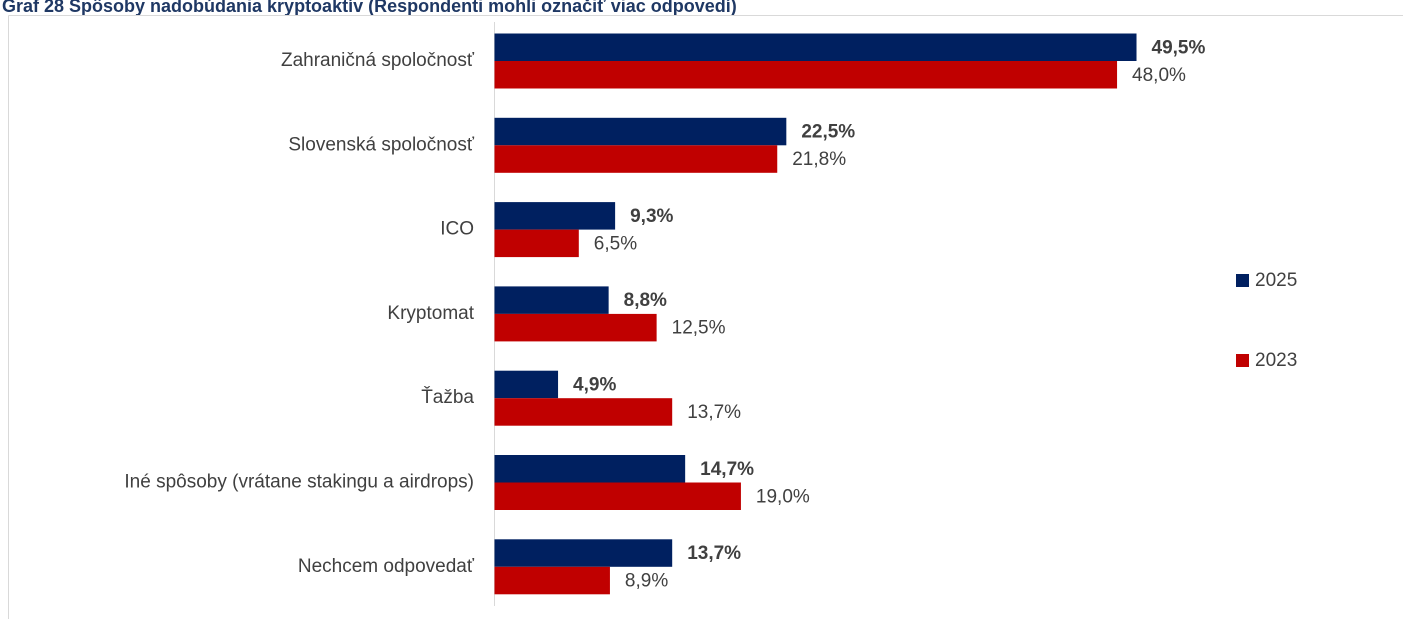  Describe the element at coordinates (1276, 360) in the screenshot. I see `legend-label: 2023` at that location.